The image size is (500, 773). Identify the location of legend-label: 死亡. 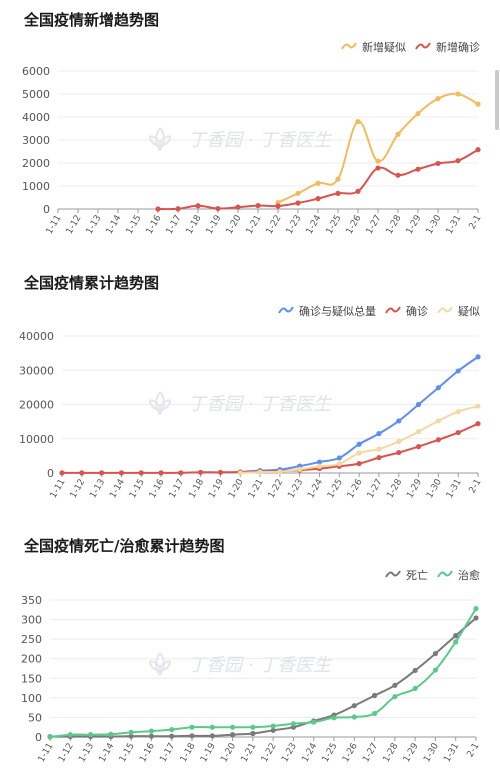
(417, 575).